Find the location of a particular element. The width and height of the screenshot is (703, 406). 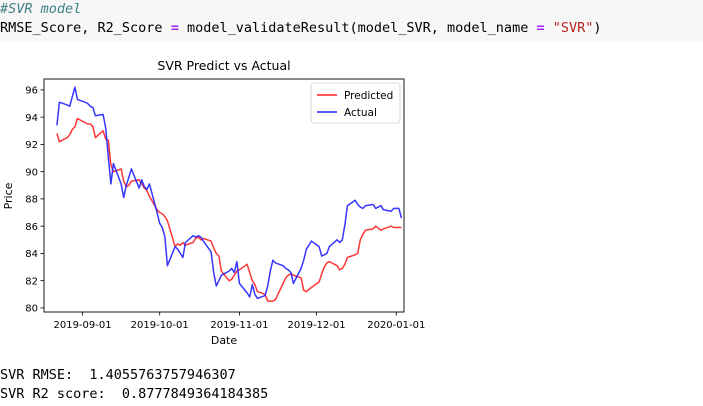

y-tick-label: 92 is located at coordinates (31, 145).